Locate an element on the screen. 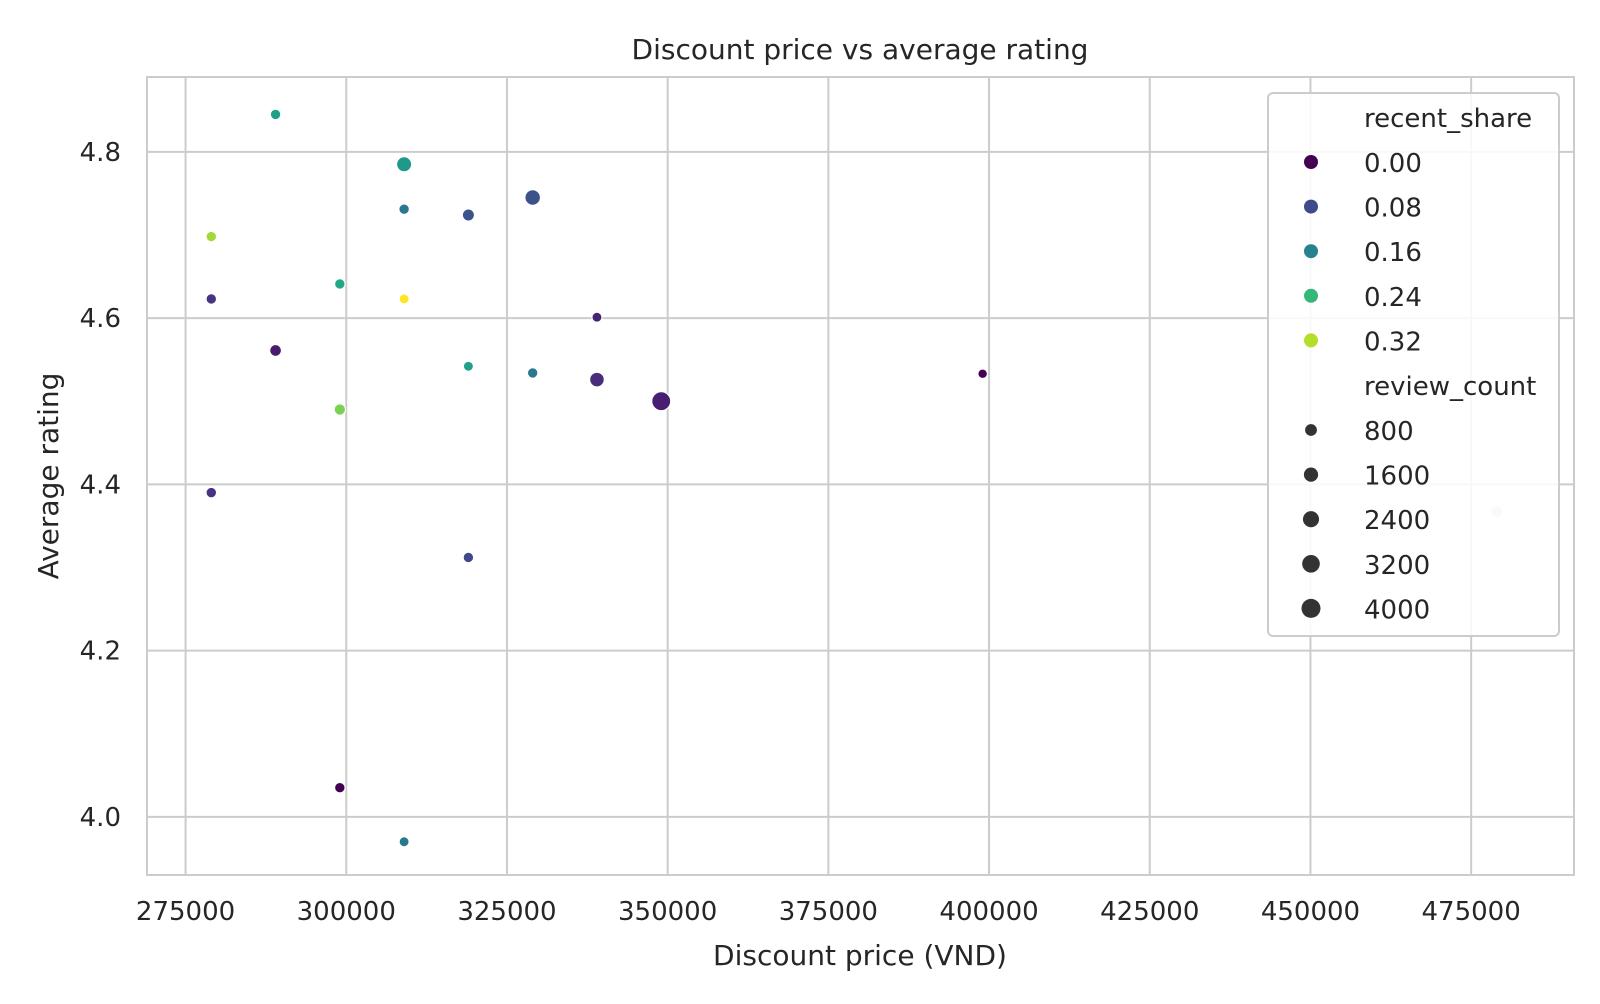 The image size is (1600, 1004). x-tick-label: 300000 is located at coordinates (346, 912).